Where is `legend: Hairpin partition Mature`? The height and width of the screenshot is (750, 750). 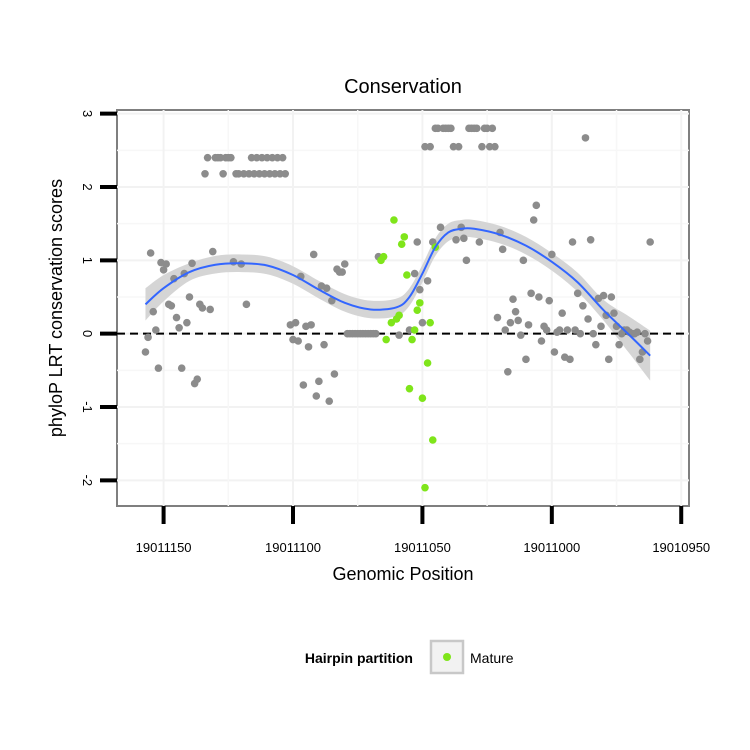 legend: Hairpin partition Mature is located at coordinates (409, 657).